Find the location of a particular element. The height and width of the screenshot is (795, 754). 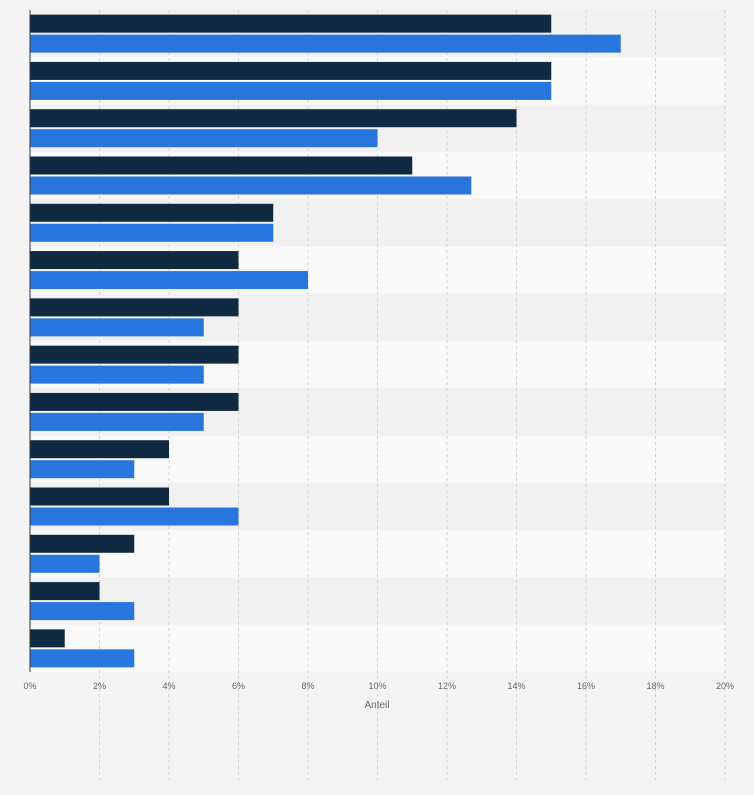

x-axis-ticks: 0% 2% 4% 6% 8% 10% 12% 14% 16% 18% 20% is located at coordinates (378, 686).